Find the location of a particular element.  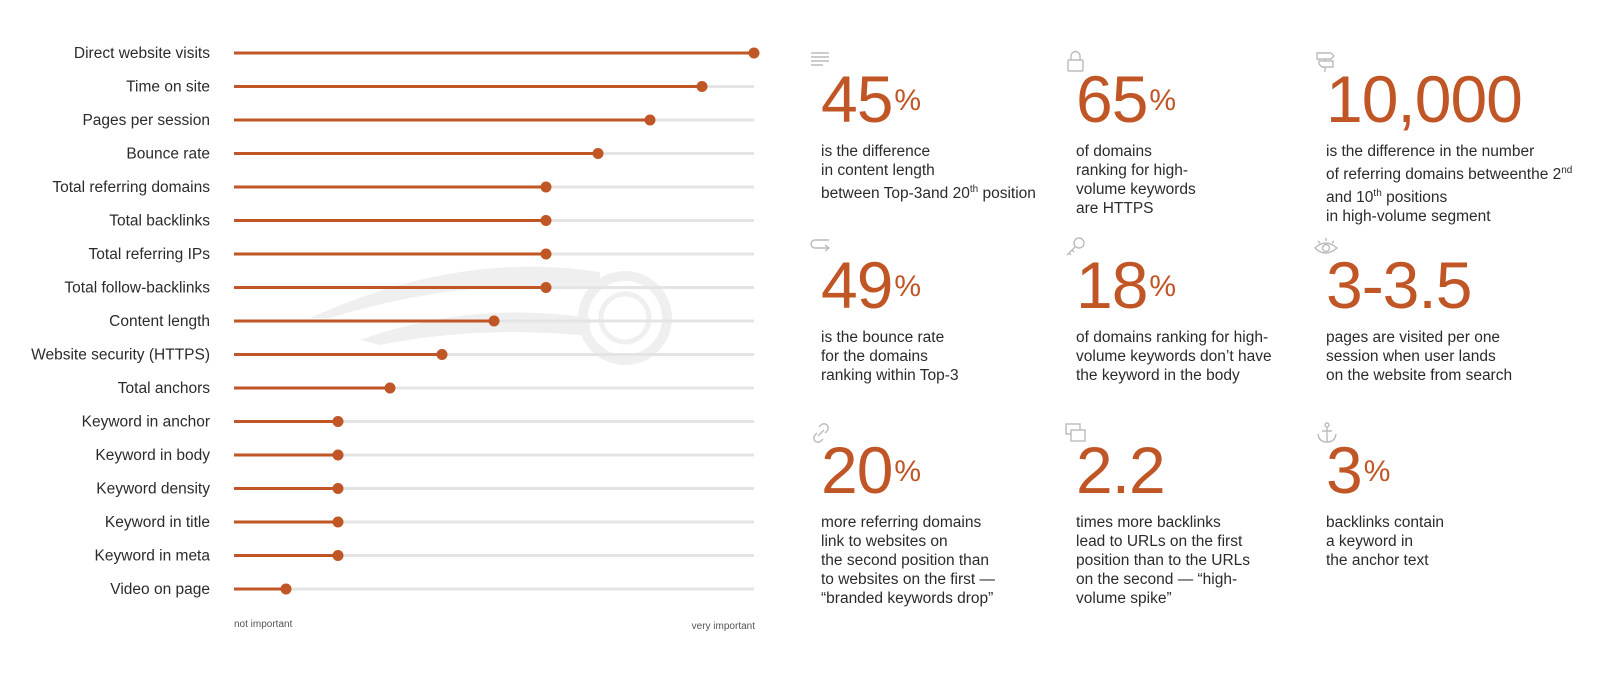

anchor-icon is located at coordinates (1326, 433).